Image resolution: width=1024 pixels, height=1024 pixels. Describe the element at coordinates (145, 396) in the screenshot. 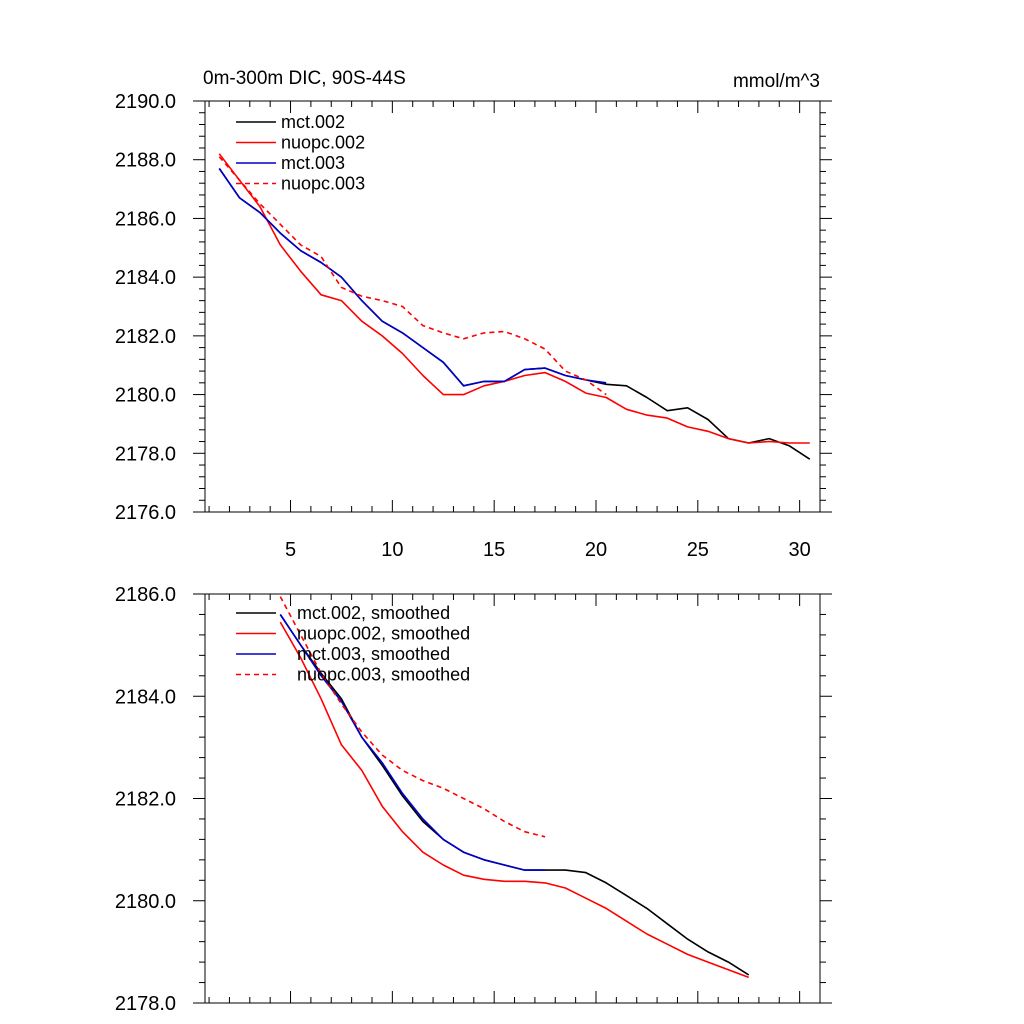

I see `top-y-tick-label: 2180.0` at that location.